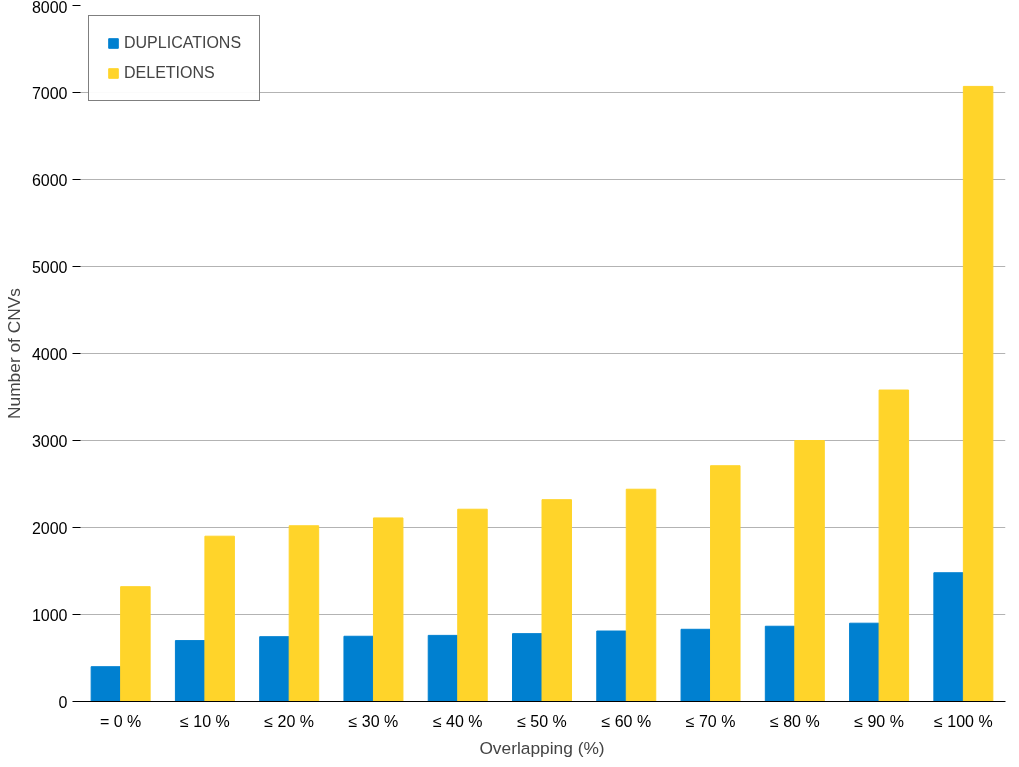  I want to click on y-tick-label: 3000, so click(49, 441).